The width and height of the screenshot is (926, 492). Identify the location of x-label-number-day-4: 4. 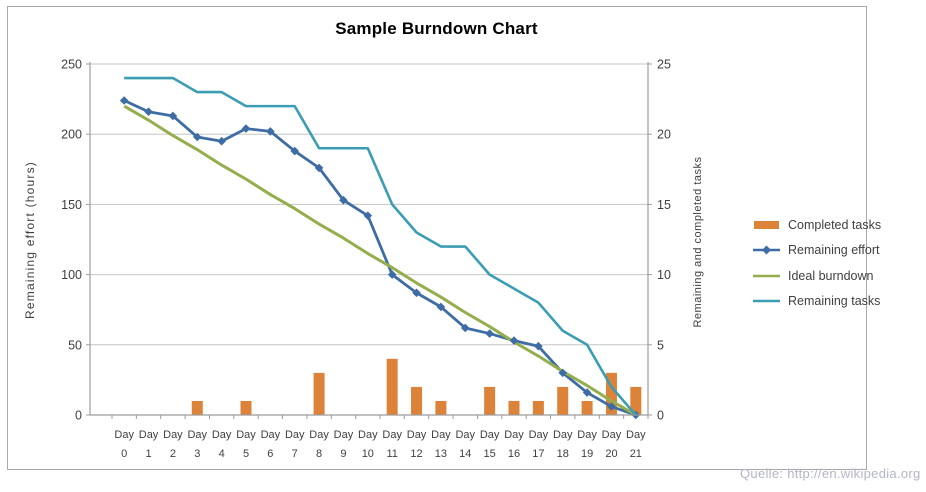
(222, 454).